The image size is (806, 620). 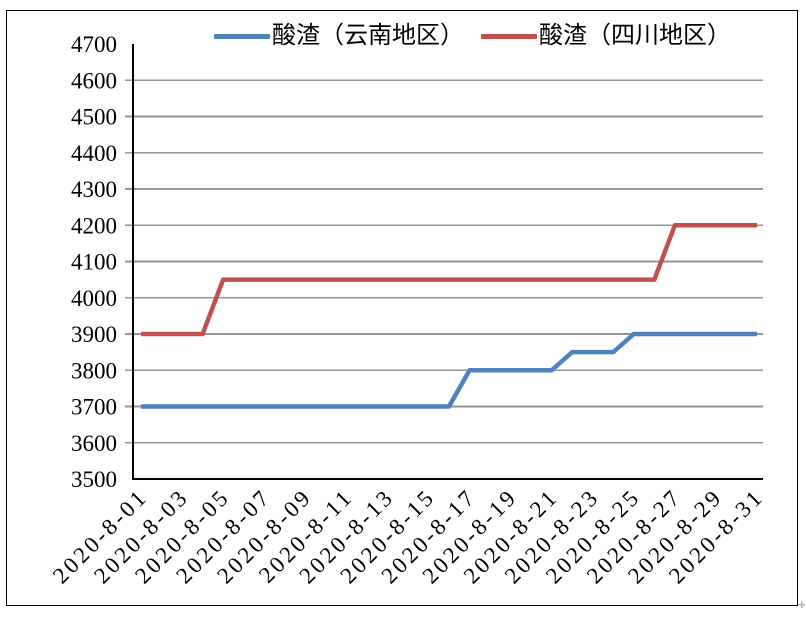 I want to click on anchor-mark: ✛, so click(x=802, y=606).